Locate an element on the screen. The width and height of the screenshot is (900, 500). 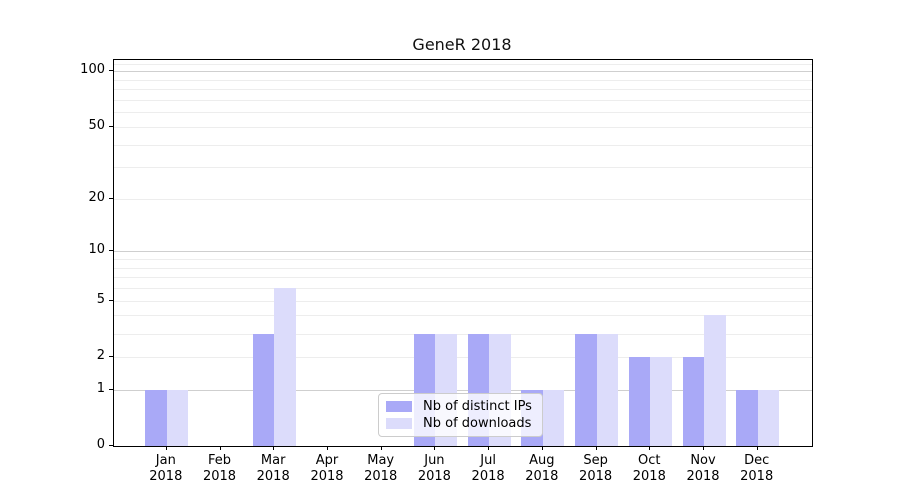
legend-item-distinct-ips: Nb of distinct IPs is located at coordinates (460, 406).